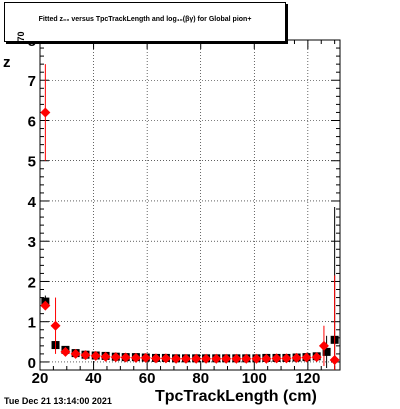  I want to click on y-tick-label: 7, so click(32, 81).